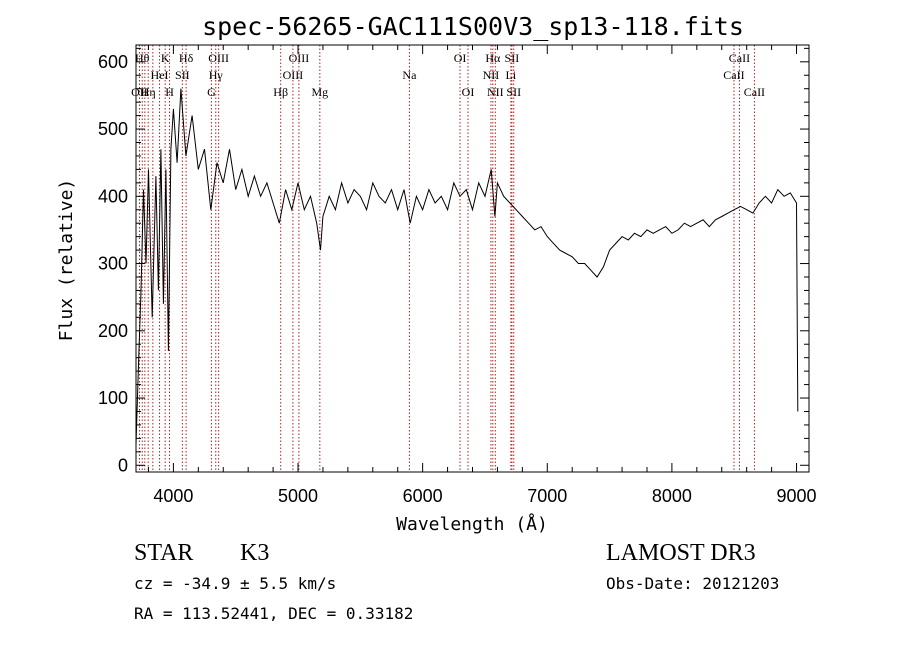  Describe the element at coordinates (216, 75) in the screenshot. I see `reference-line-label: Hγ` at that location.